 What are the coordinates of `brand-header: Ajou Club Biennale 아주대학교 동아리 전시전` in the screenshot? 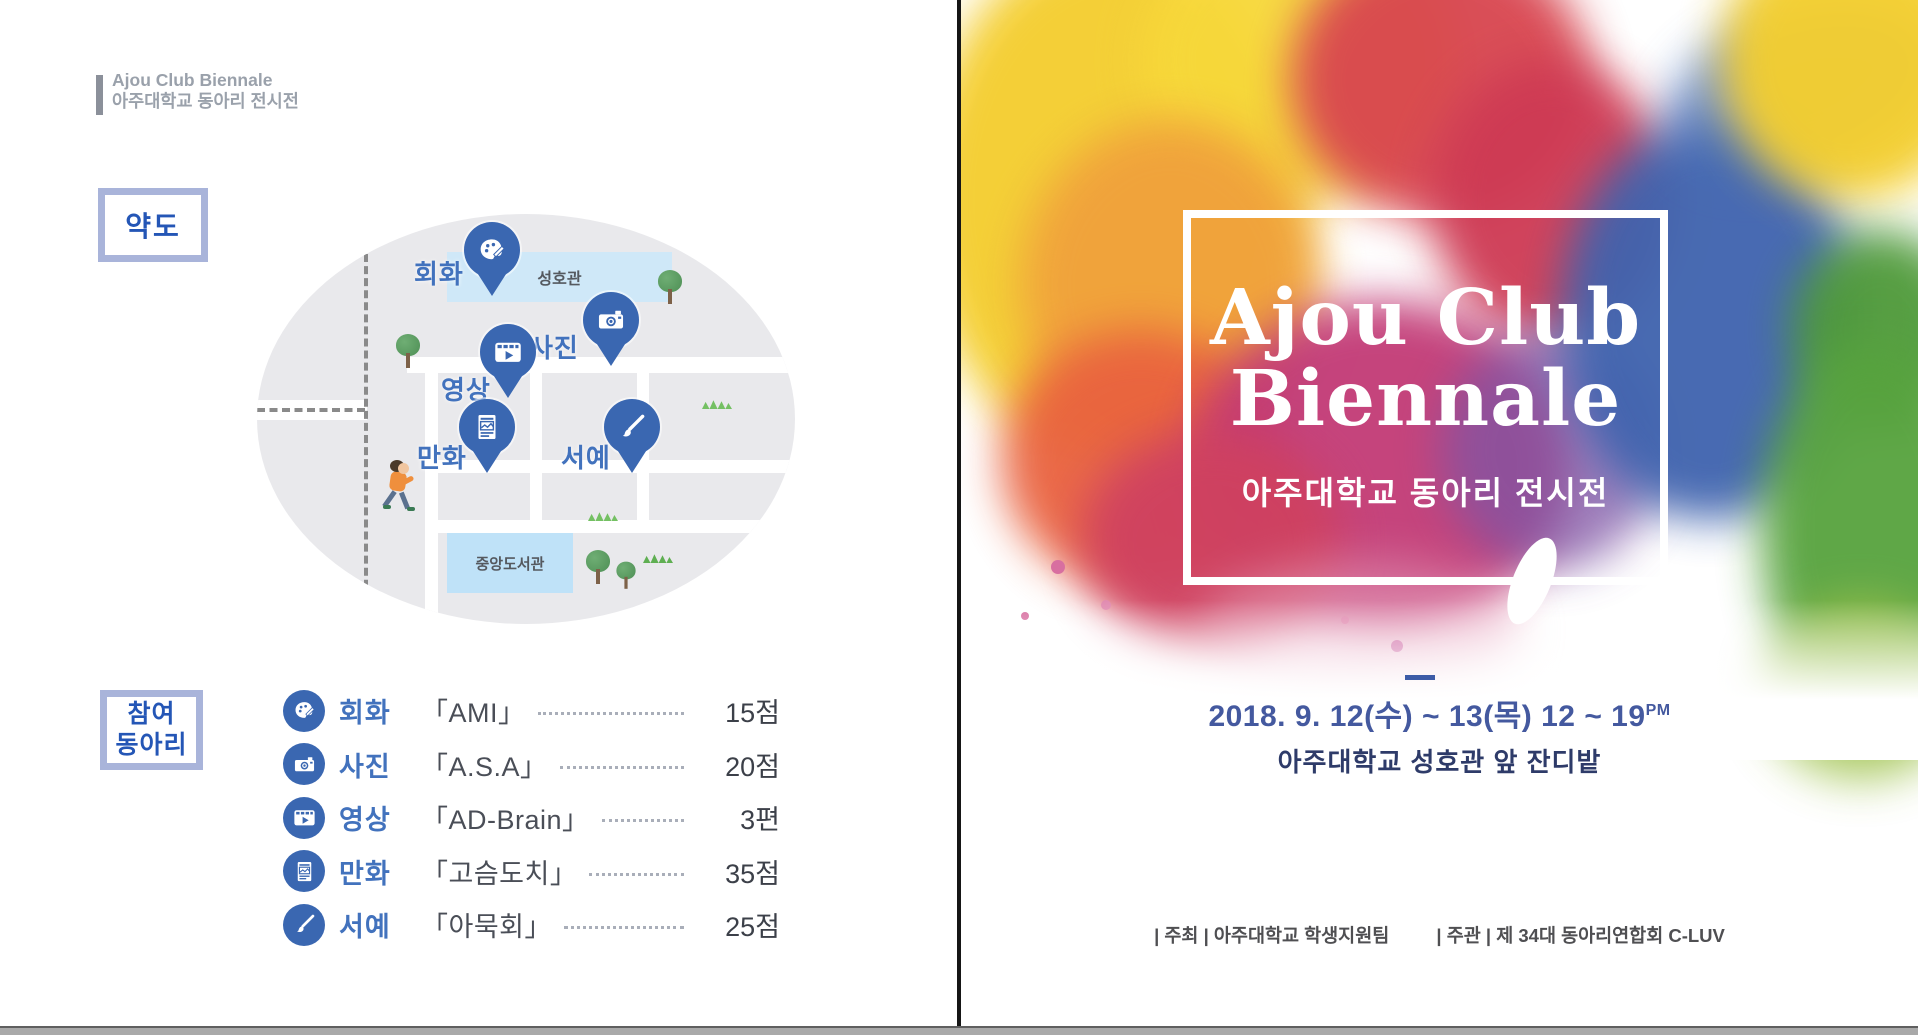 It's located at (197, 92).